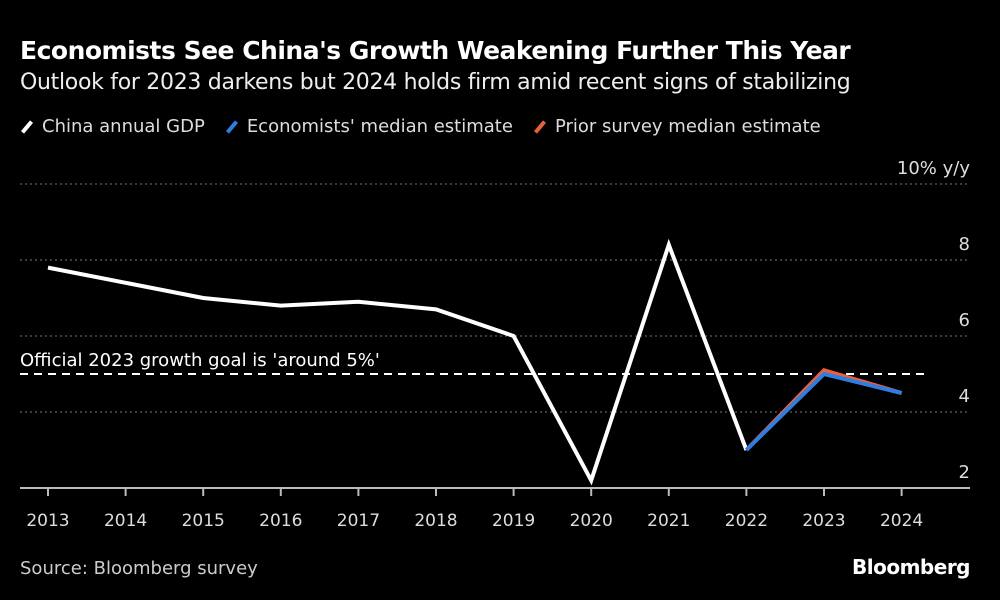 The image size is (1000, 600). Describe the element at coordinates (280, 521) in the screenshot. I see `x-tick-label: 2016` at that location.